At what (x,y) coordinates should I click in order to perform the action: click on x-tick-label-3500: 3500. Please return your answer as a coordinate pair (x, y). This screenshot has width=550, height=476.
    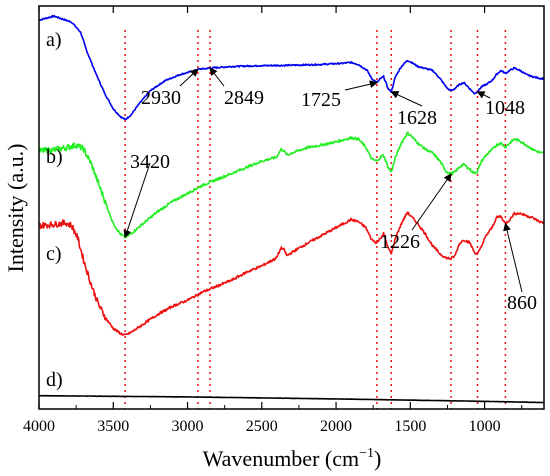
    Looking at the image, I should click on (113, 426).